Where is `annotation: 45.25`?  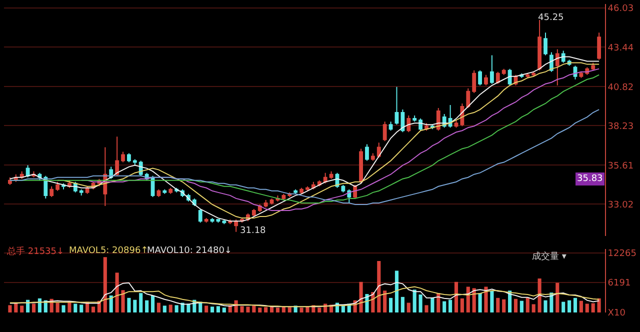 annotation: 45.25 is located at coordinates (551, 18).